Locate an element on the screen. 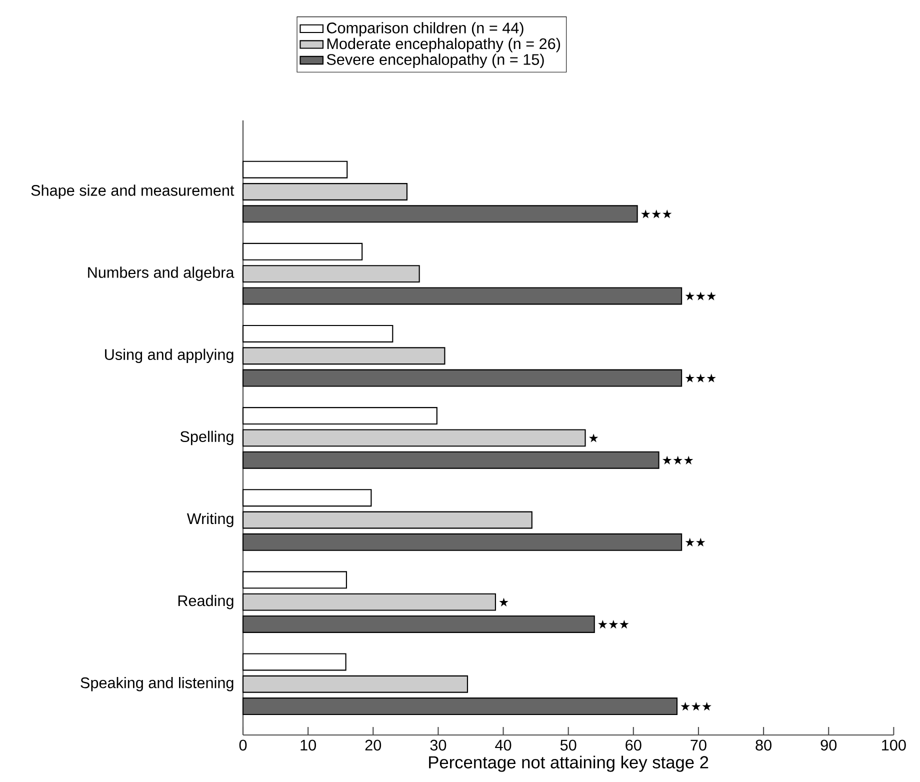  y-tick-label: Using and applying is located at coordinates (169, 356).